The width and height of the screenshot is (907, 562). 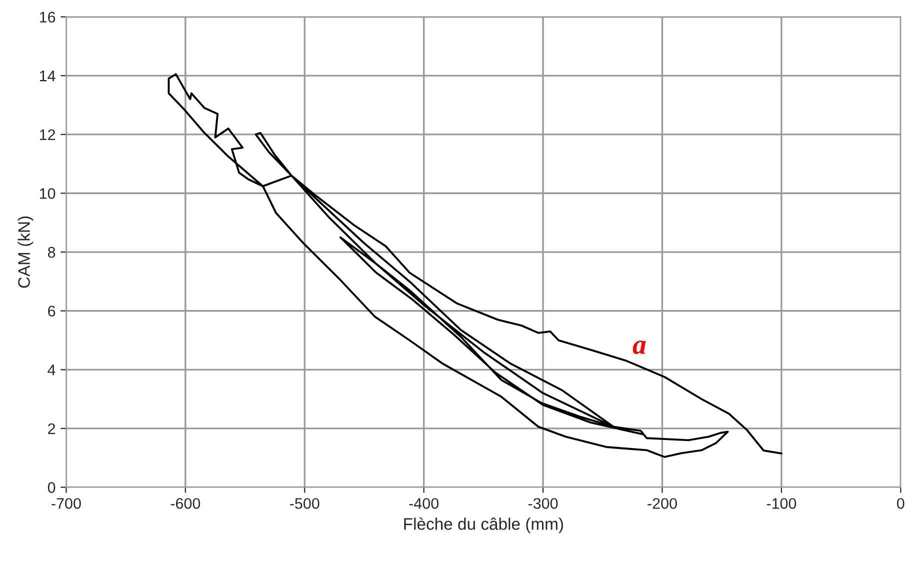 What do you see at coordinates (185, 503) in the screenshot?
I see `x-tick-label: -600` at bounding box center [185, 503].